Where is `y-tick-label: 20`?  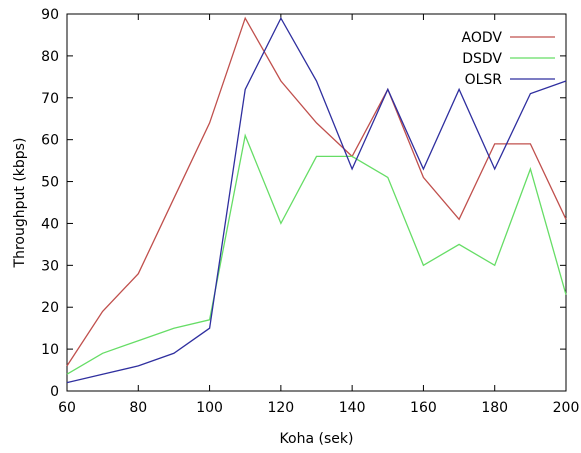
y-tick-label: 20 is located at coordinates (50, 308).